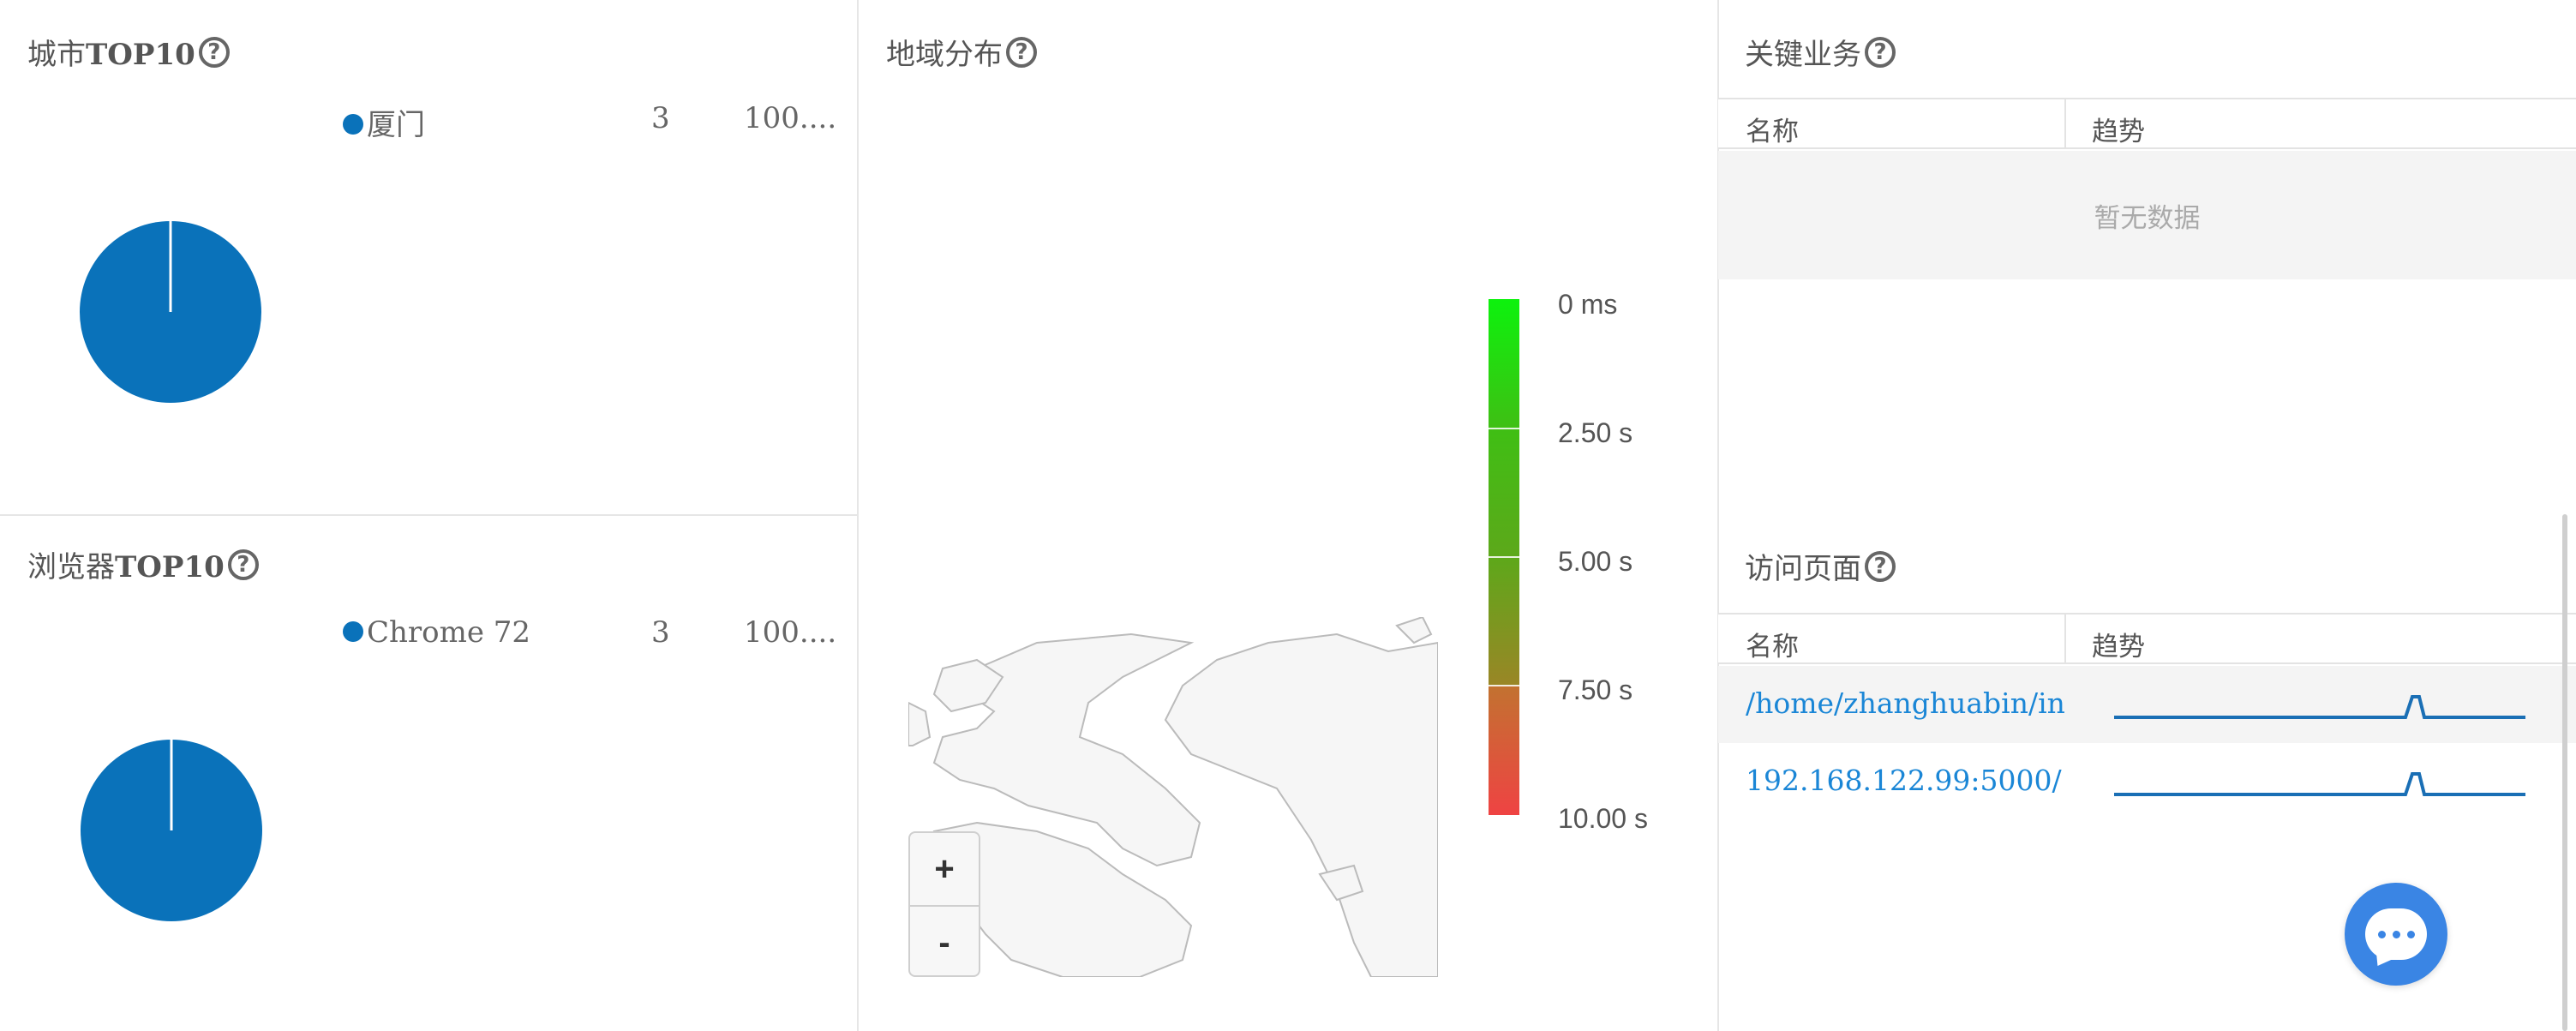  Describe the element at coordinates (1588, 304) in the screenshot. I see `colorbar-label: 0 ms` at that location.